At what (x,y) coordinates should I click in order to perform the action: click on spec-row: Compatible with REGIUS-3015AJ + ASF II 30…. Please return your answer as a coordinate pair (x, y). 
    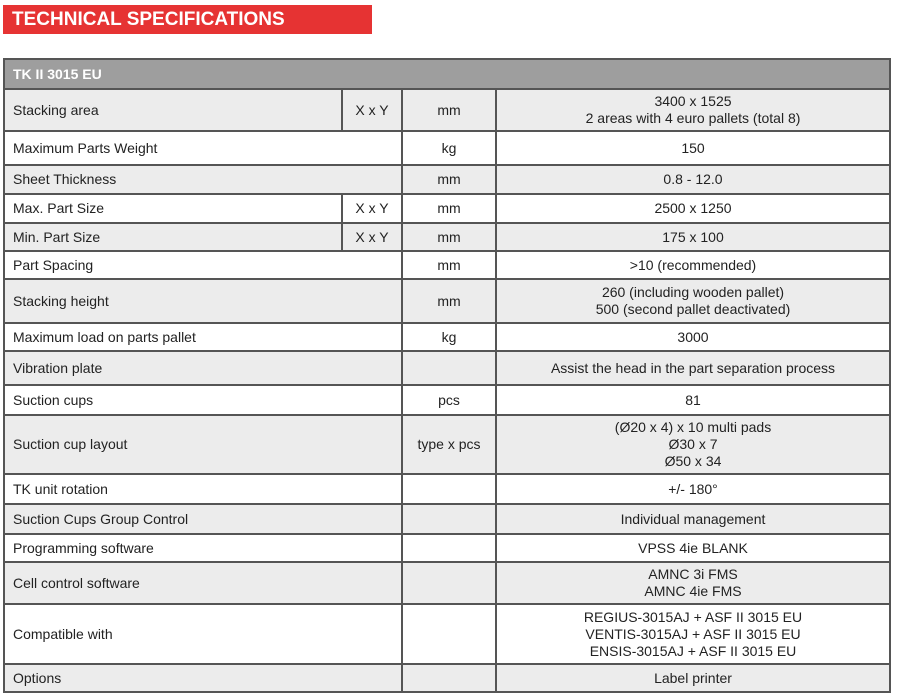
    Looking at the image, I should click on (447, 634).